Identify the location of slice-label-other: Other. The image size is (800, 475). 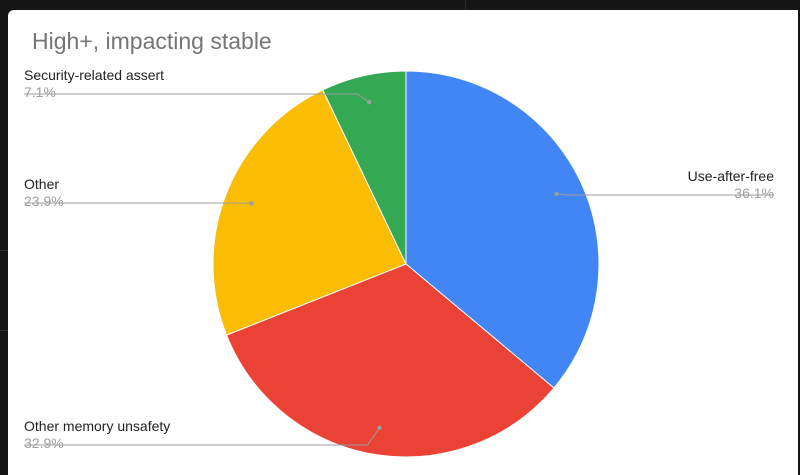
(41, 184).